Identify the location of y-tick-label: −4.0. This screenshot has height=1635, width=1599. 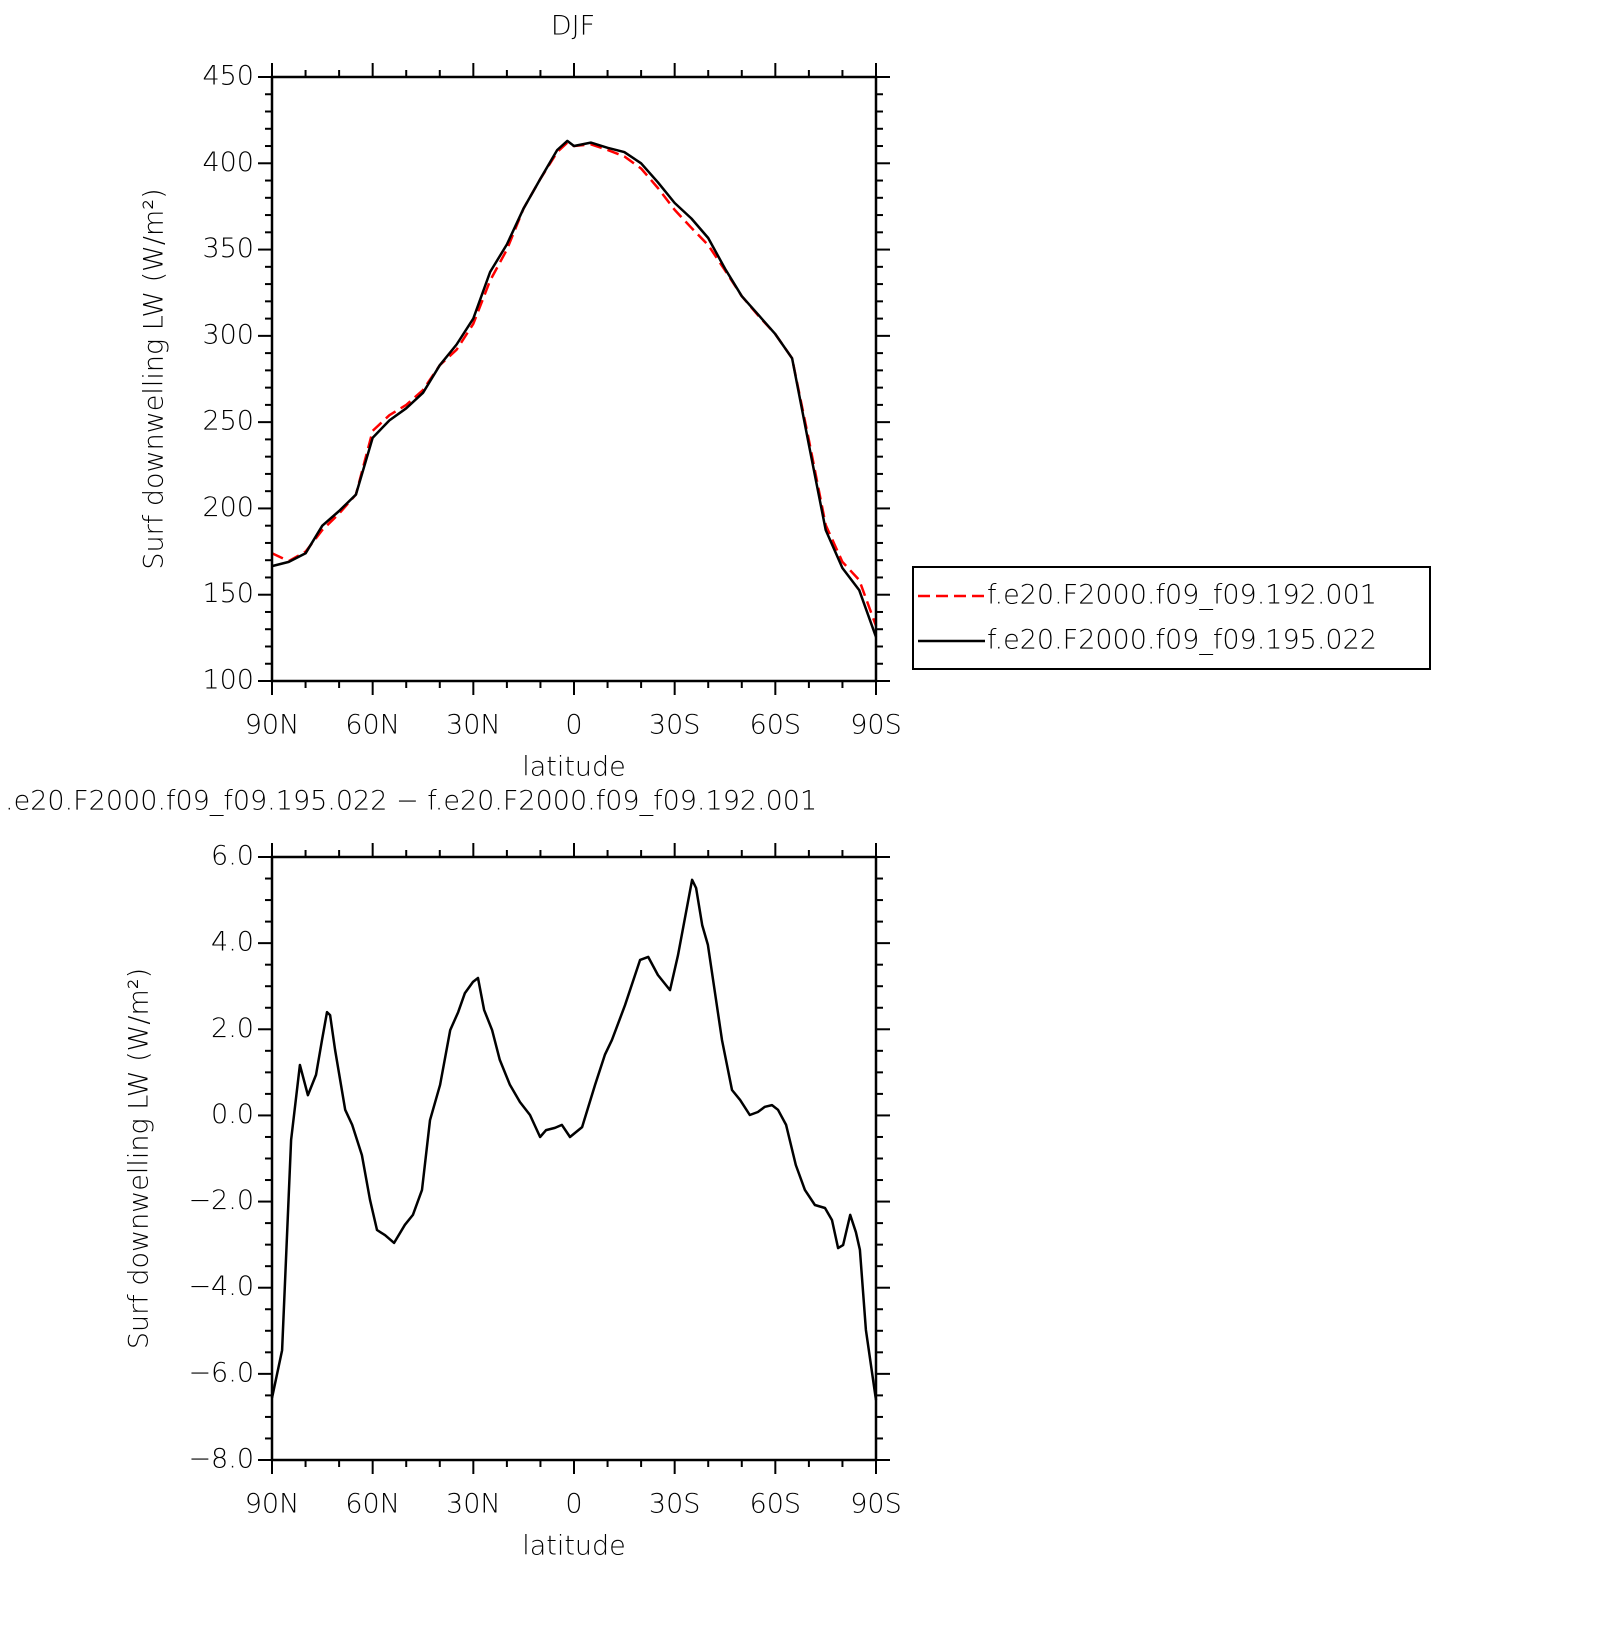
(221, 1286).